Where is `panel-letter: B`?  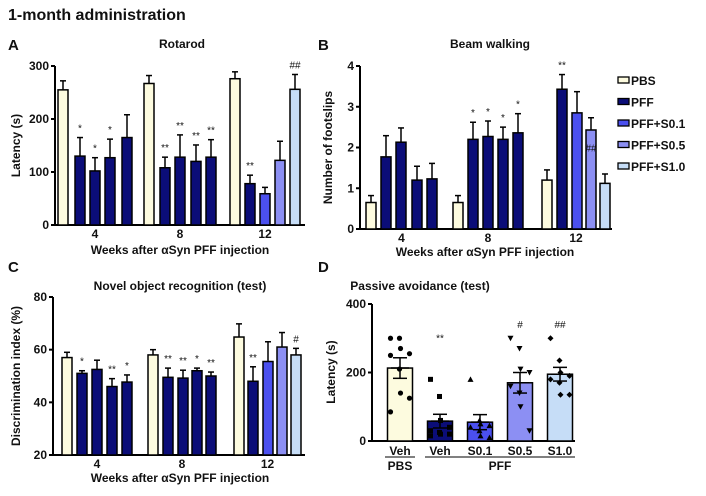
panel-letter: B is located at coordinates (323, 45).